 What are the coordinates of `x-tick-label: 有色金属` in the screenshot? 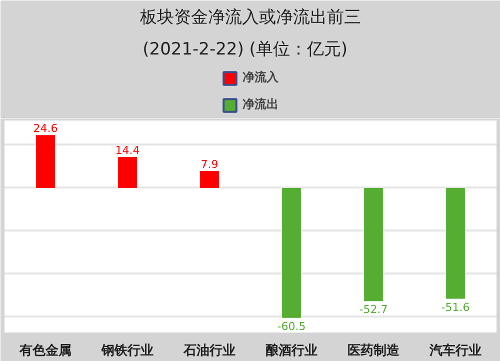 It's located at (45, 351).